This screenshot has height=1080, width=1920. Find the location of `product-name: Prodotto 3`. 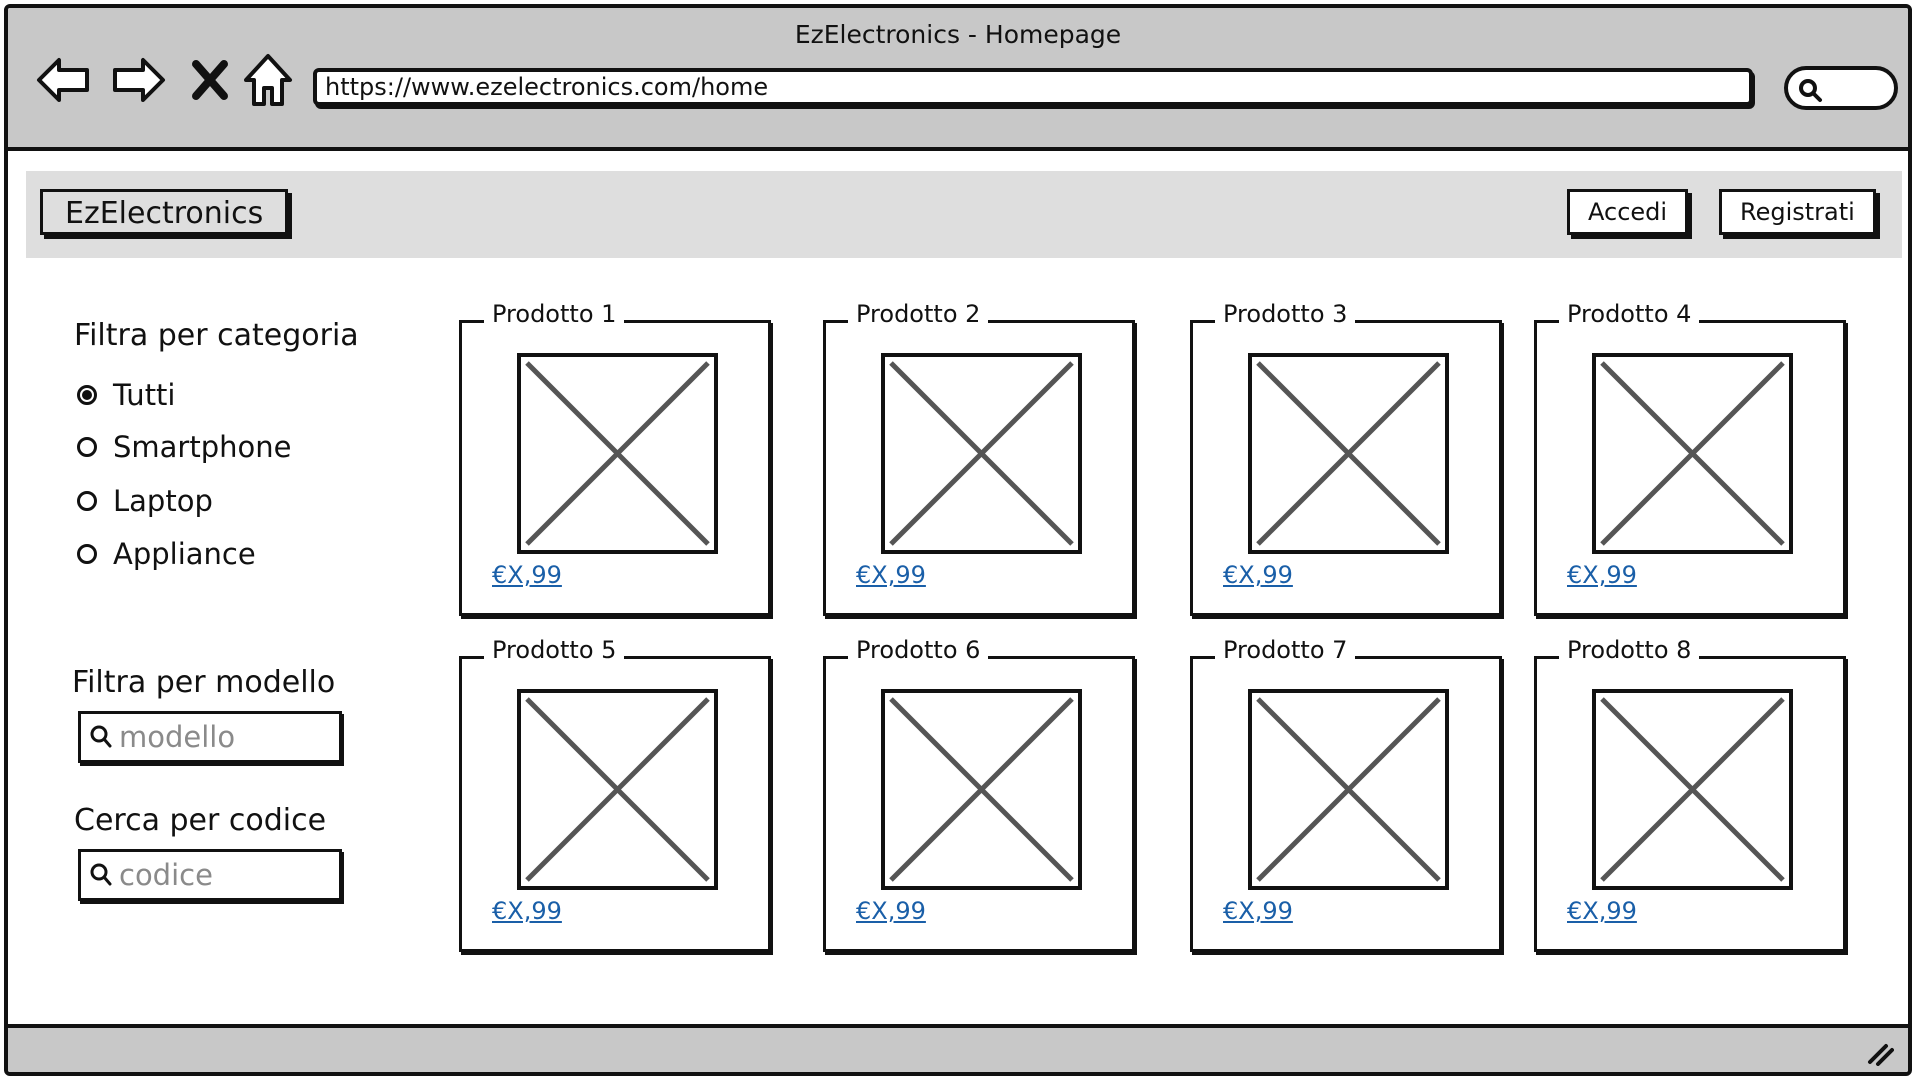

product-name: Prodotto 3 is located at coordinates (1285, 314).